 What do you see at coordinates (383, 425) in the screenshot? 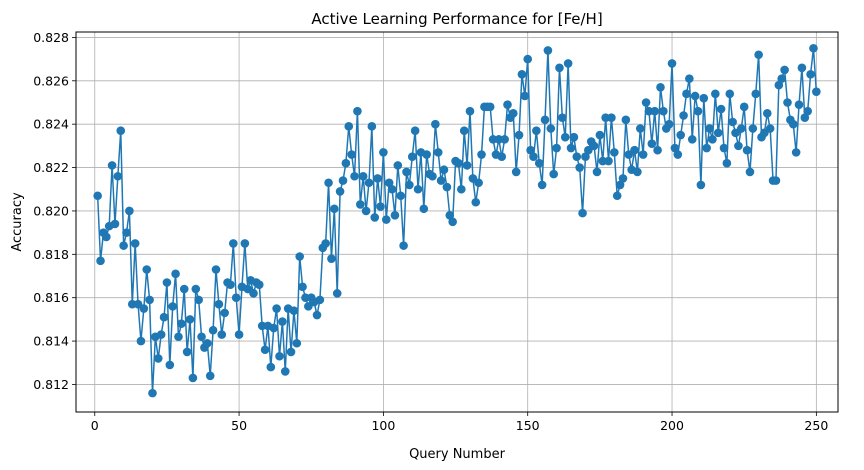
I see `x-tick-label: 100` at bounding box center [383, 425].